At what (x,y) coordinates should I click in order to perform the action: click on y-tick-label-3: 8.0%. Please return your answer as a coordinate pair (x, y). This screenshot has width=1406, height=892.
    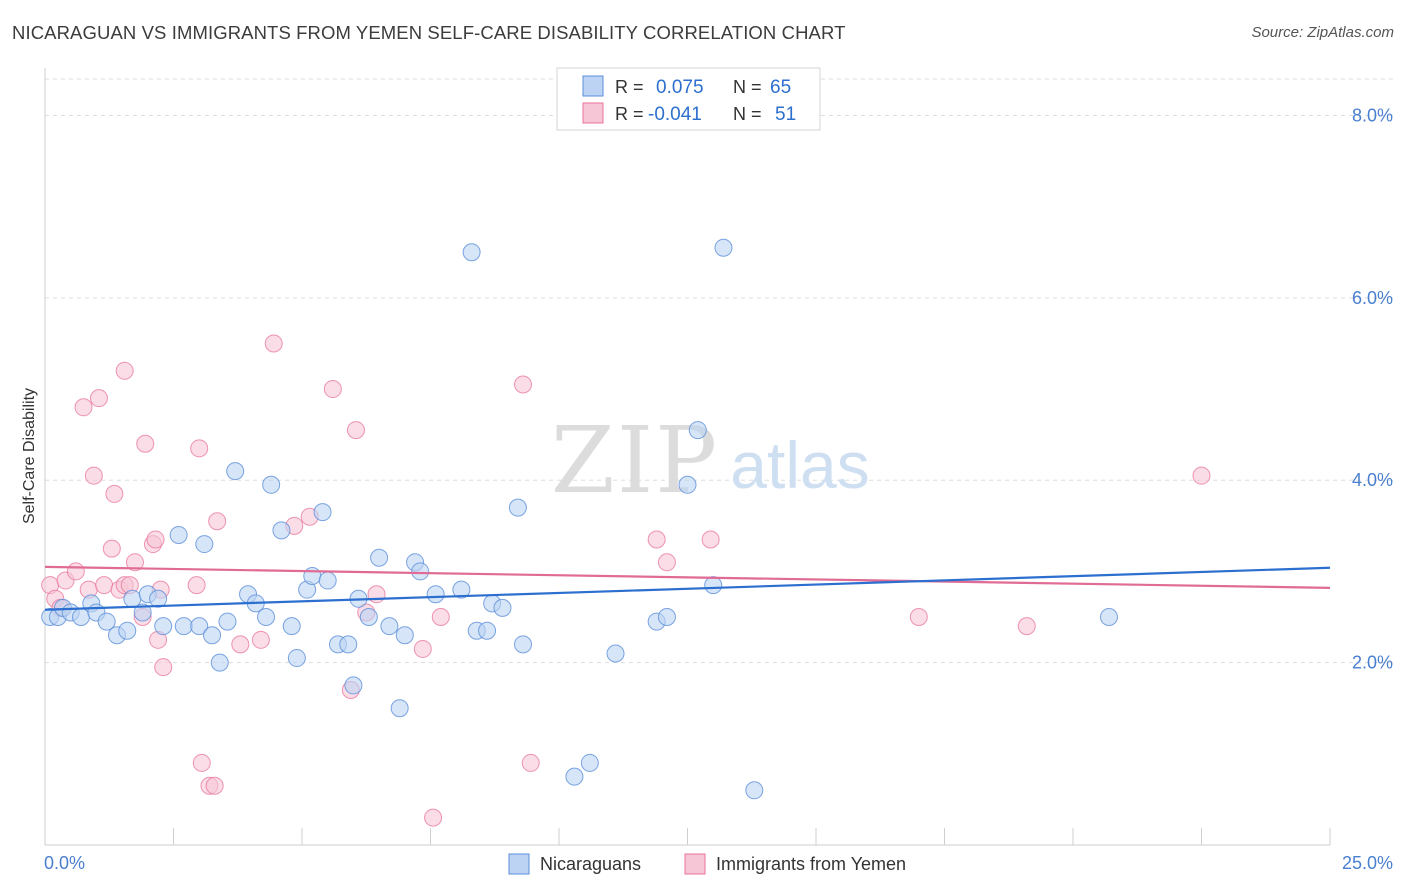
    Looking at the image, I should click on (1372, 115).